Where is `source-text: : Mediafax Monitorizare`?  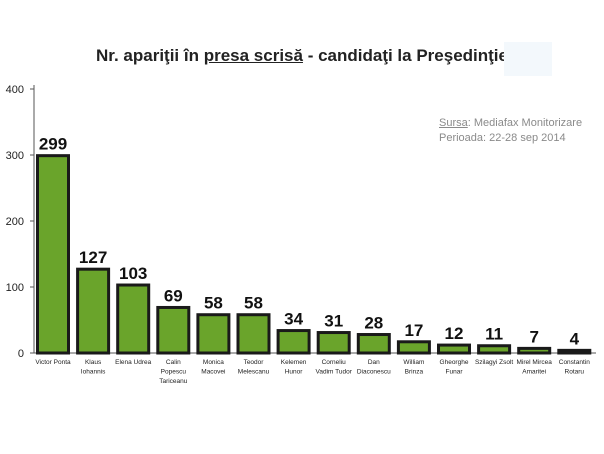
source-text: : Mediafax Monitorizare is located at coordinates (525, 123).